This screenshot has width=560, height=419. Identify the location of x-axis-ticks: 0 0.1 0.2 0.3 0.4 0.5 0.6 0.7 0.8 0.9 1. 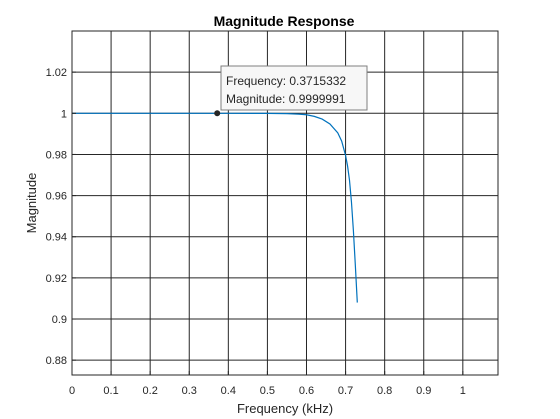
(267, 384).